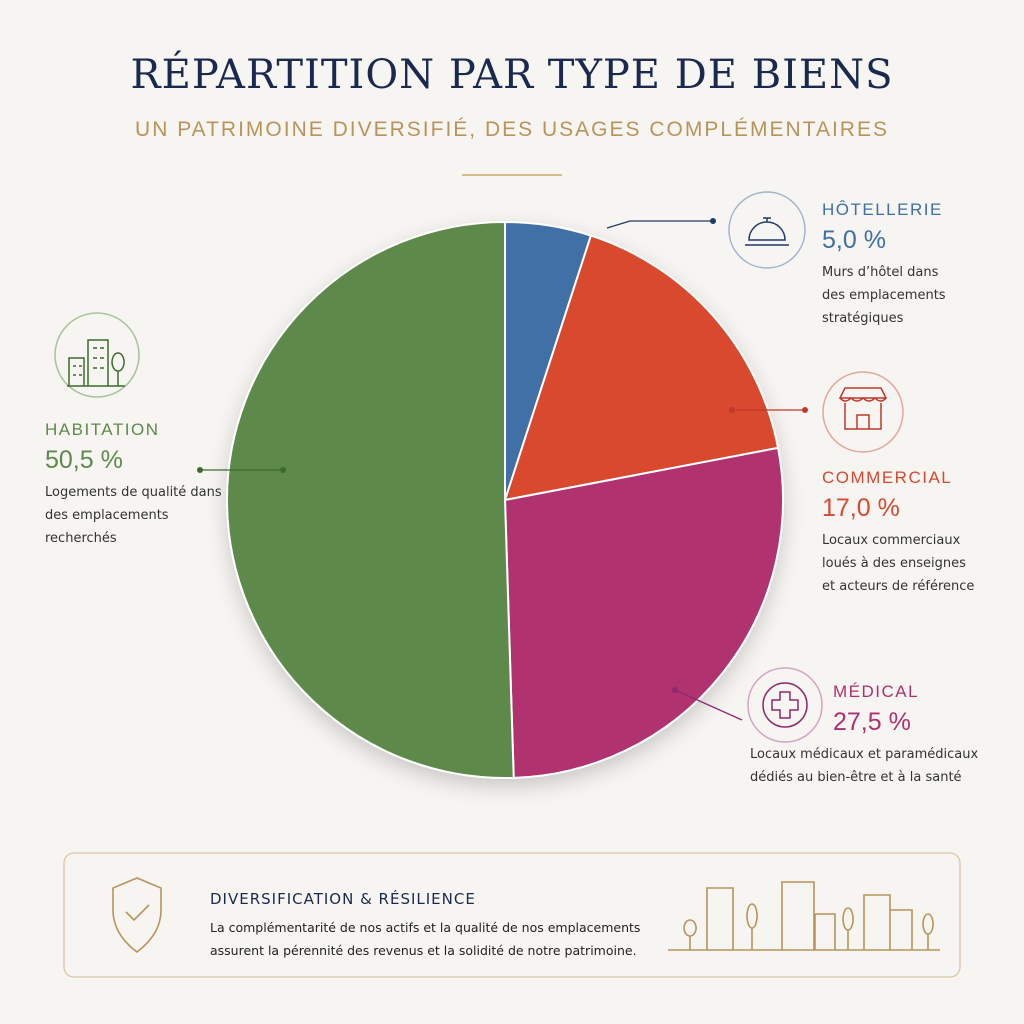 The image size is (1024, 1024). I want to click on footer-icons, so click(526, 915).